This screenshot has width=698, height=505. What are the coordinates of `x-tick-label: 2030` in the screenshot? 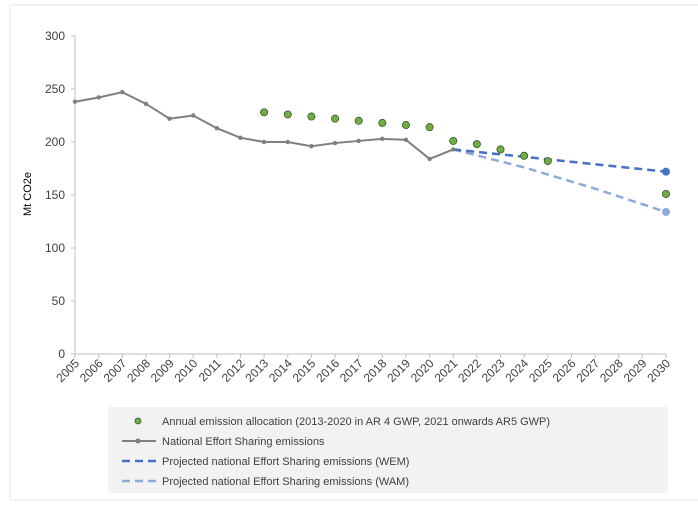 It's located at (658, 370).